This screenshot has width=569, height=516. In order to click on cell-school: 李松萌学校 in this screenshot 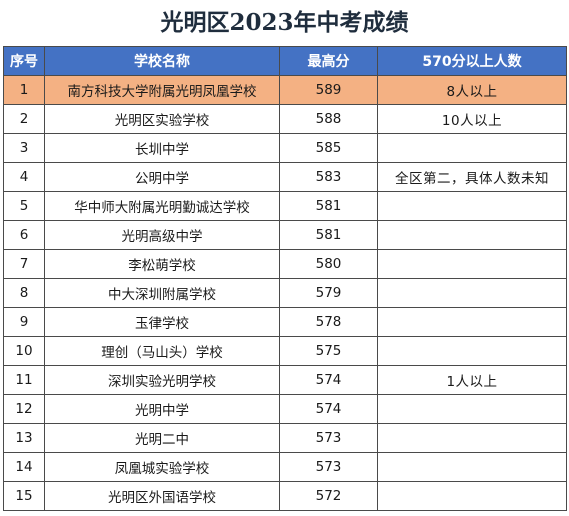, I will do `click(162, 264)`.